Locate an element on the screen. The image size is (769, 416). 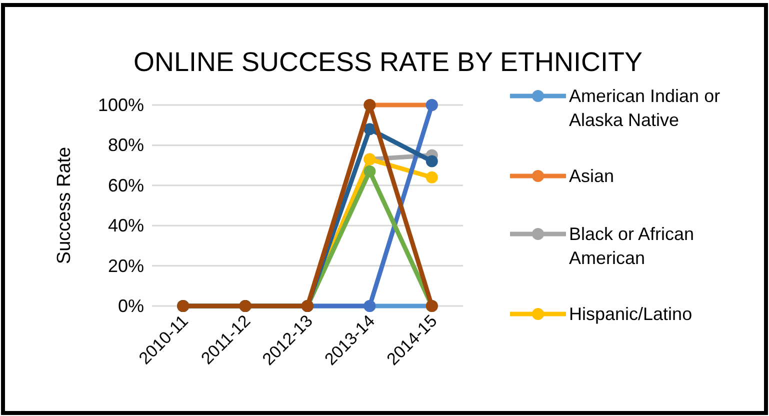
y-tick-label: 60% is located at coordinates (126, 185).